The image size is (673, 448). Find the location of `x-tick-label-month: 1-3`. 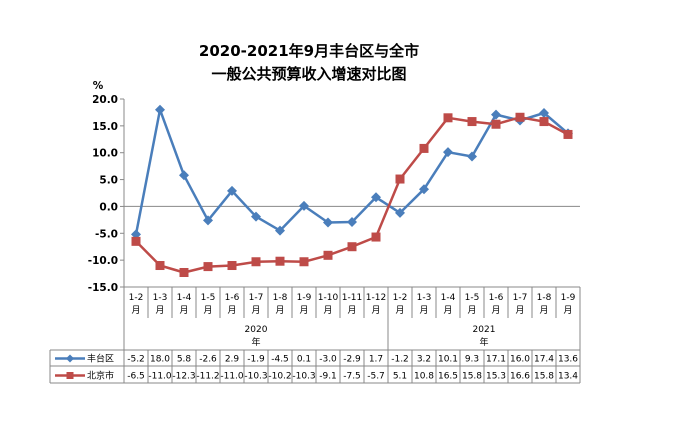

x-tick-label-month: 1-3 is located at coordinates (424, 298).